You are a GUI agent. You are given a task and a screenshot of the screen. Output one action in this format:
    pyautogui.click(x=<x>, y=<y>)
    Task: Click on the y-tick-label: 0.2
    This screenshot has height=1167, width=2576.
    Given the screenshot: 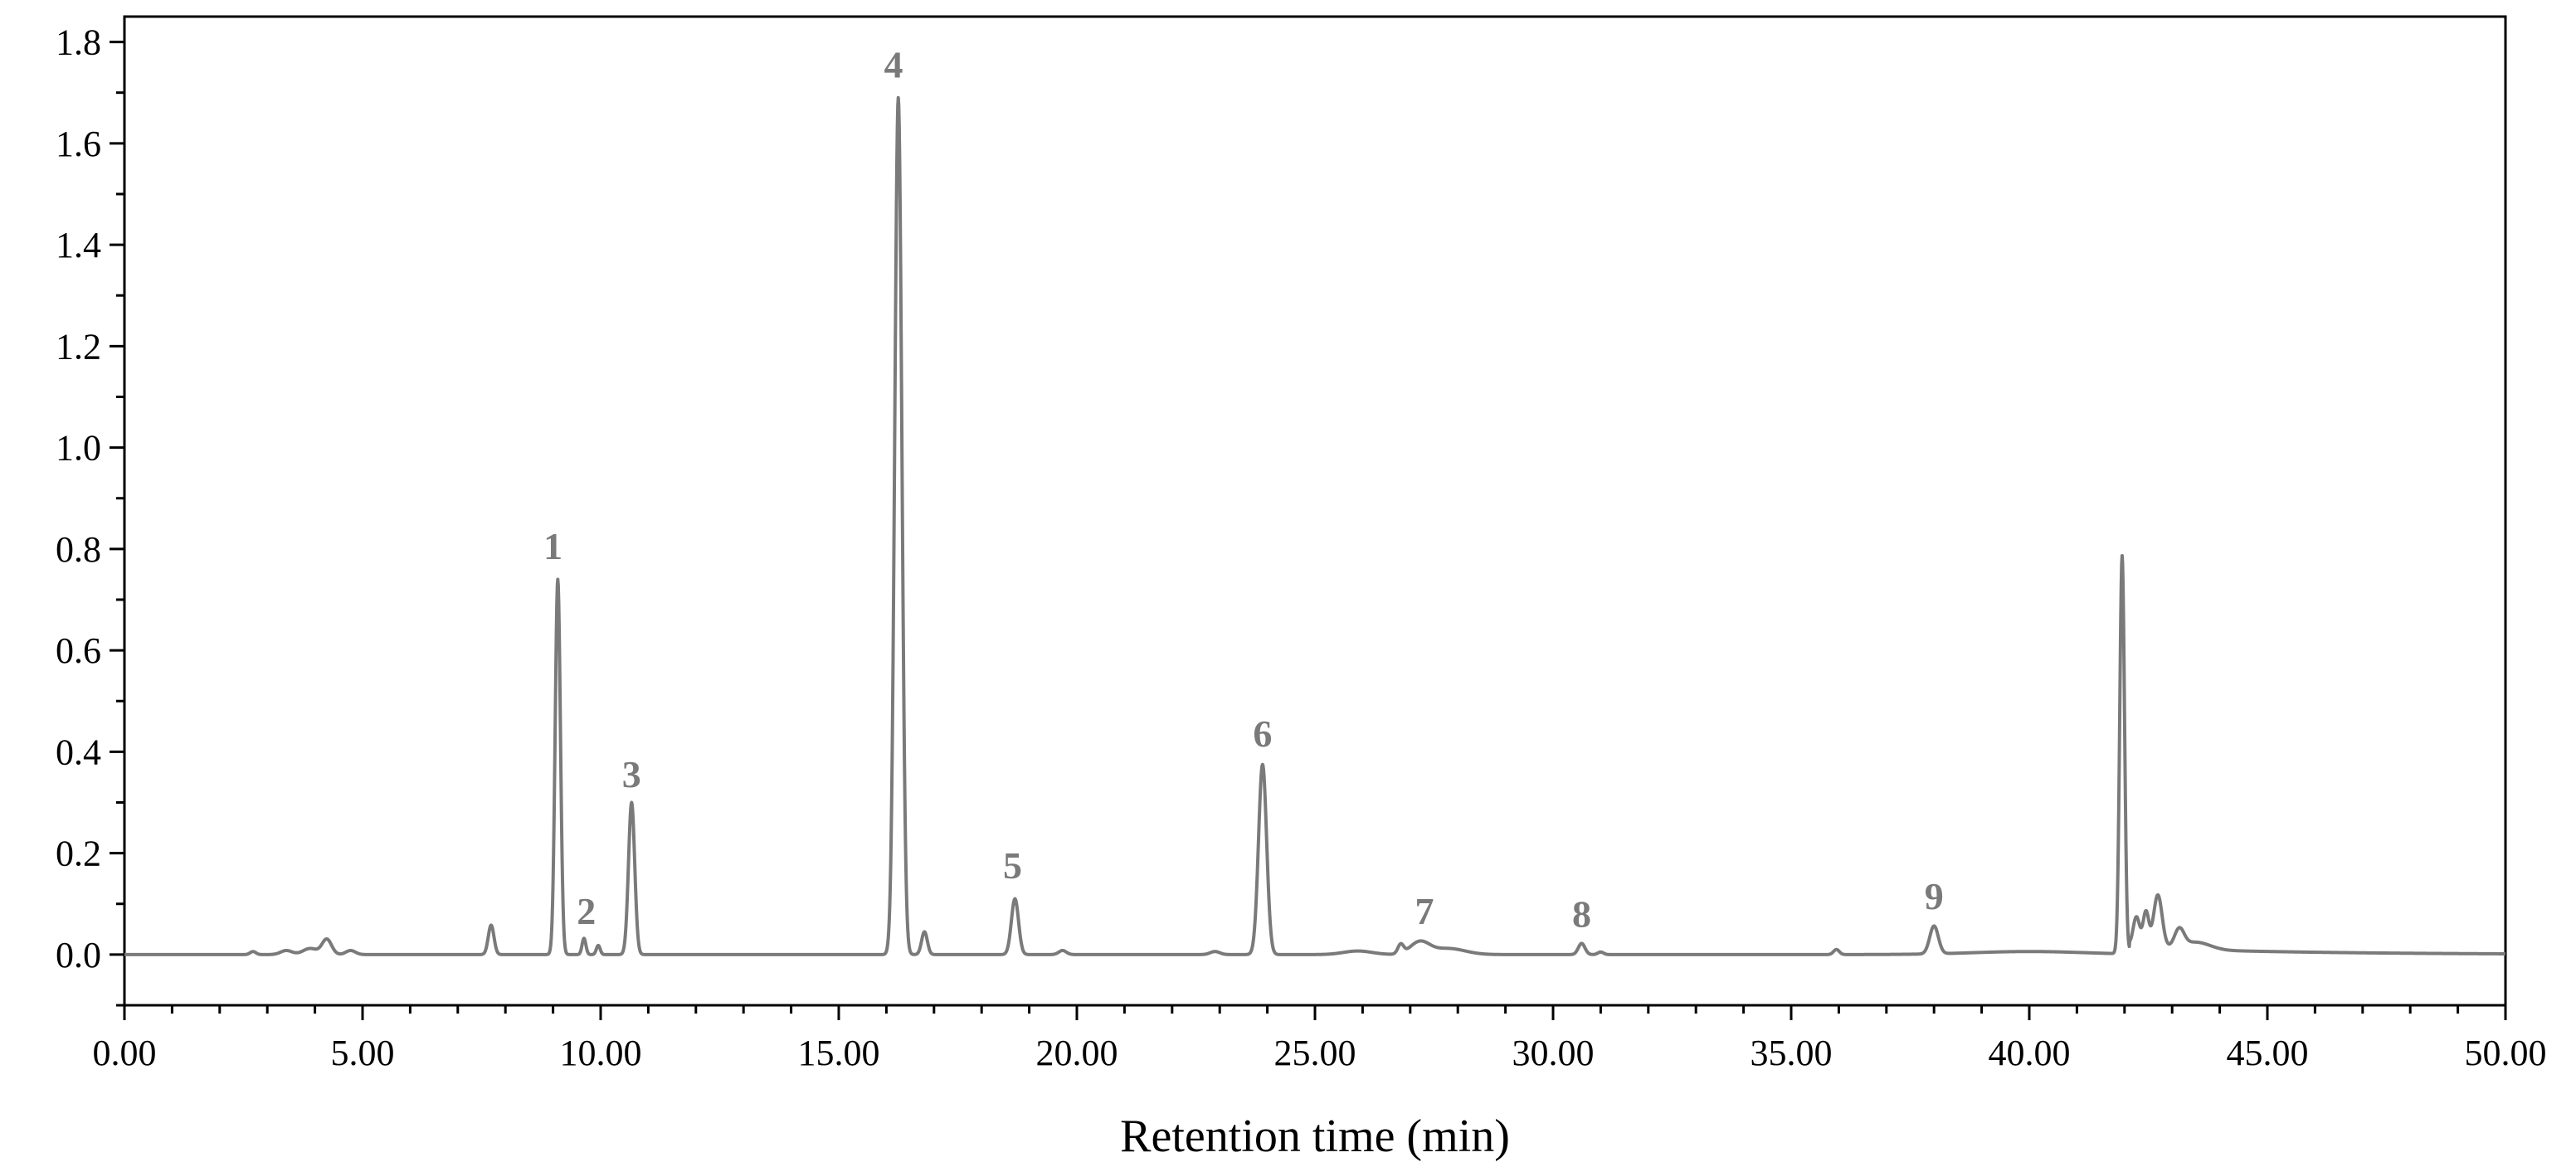 What is the action you would take?
    pyautogui.click(x=78, y=854)
    